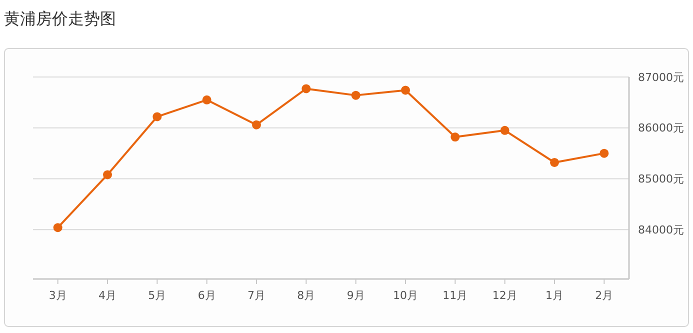 Image resolution: width=693 pixels, height=333 pixels. What do you see at coordinates (107, 295) in the screenshot?
I see `x-tick-label: 4月` at bounding box center [107, 295].